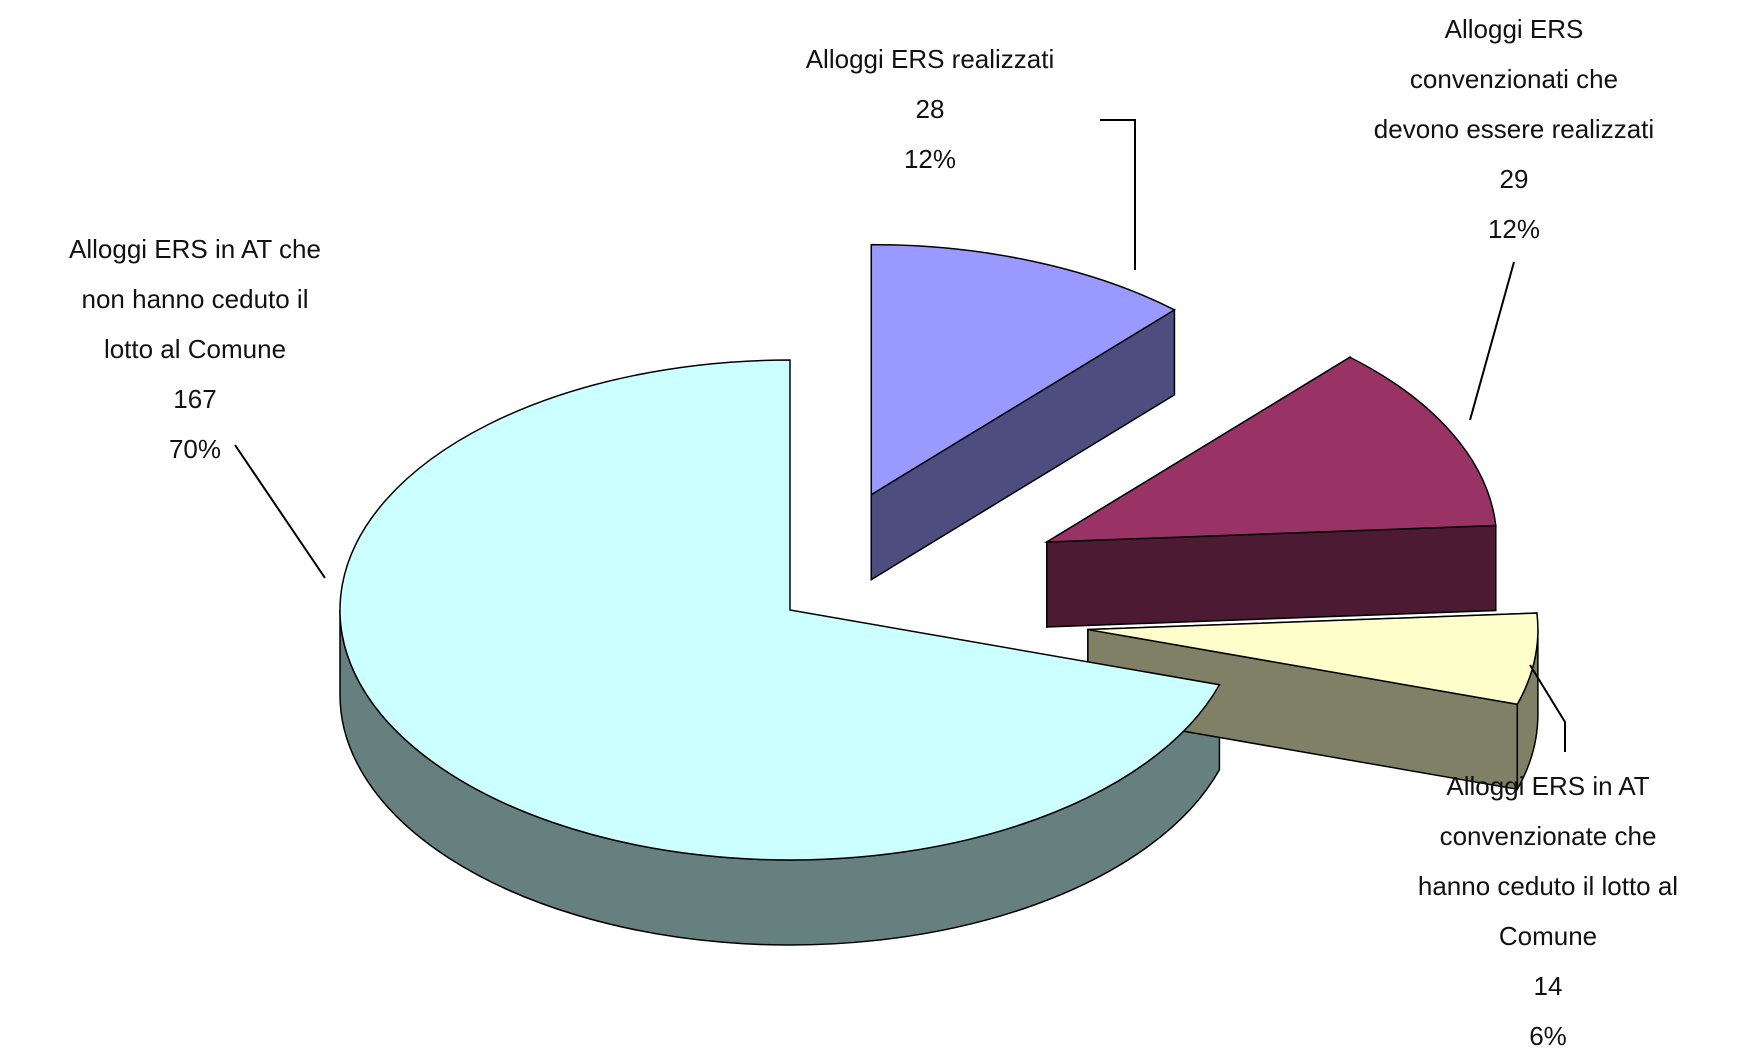  What do you see at coordinates (1547, 786) in the screenshot?
I see `data-label-3-line-1: Alloggi ERS in AT` at bounding box center [1547, 786].